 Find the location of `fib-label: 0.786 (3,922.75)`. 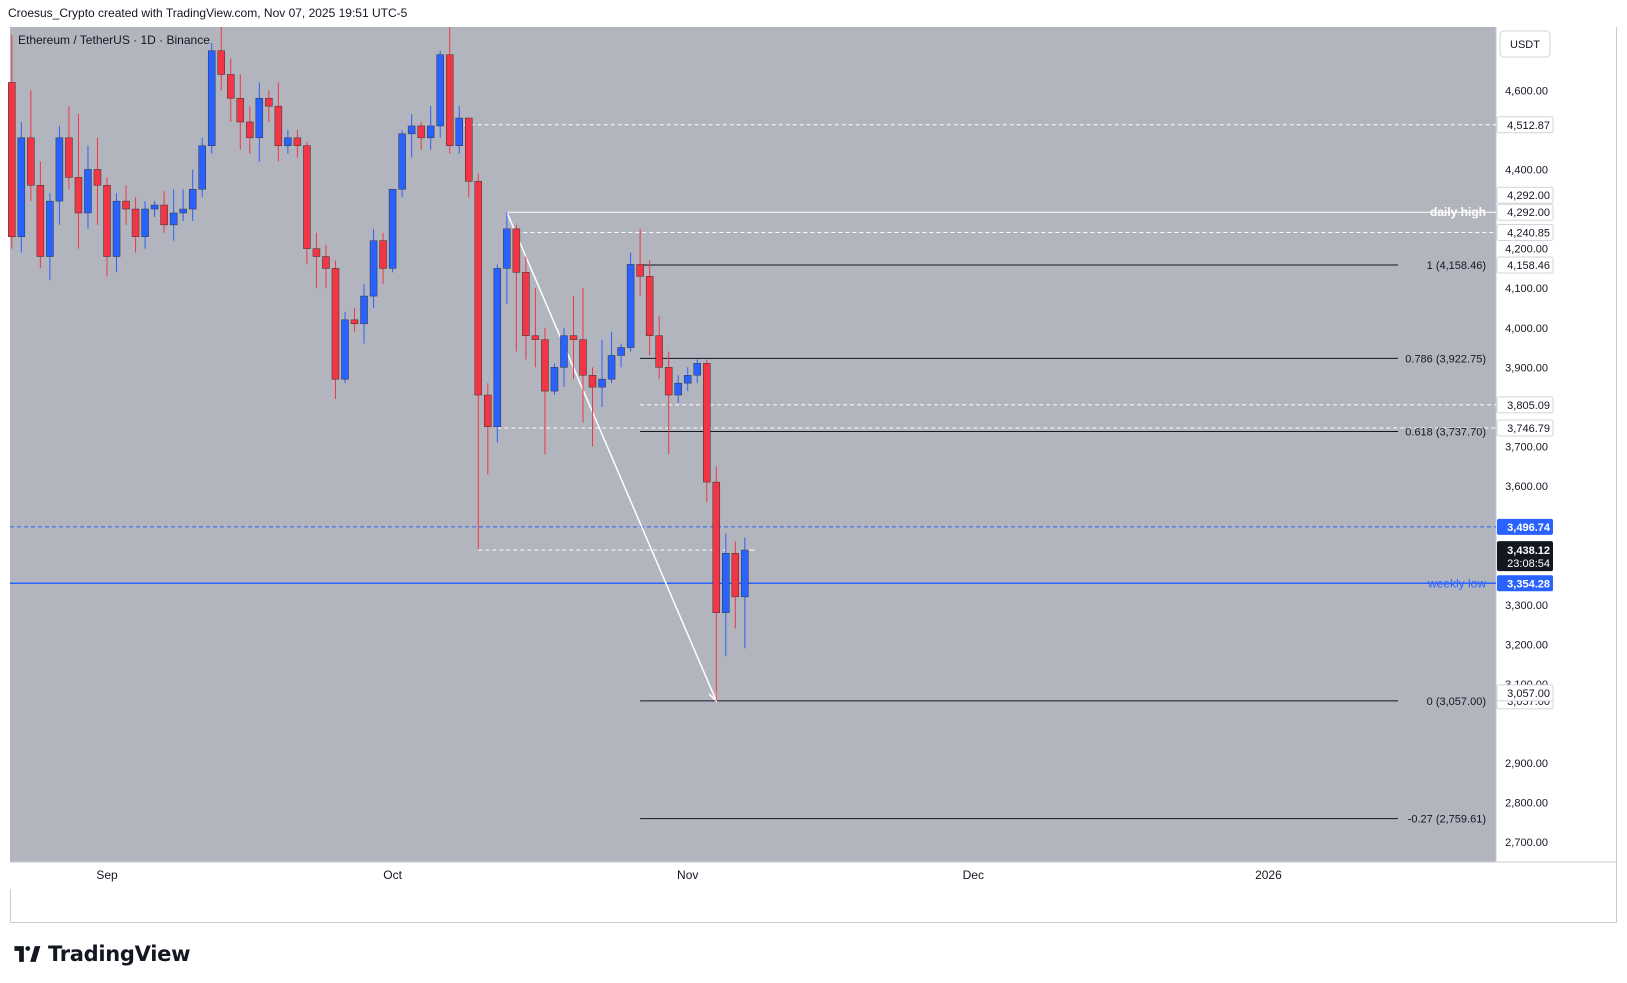

fib-label: 0.786 (3,922.75) is located at coordinates (1445, 359).